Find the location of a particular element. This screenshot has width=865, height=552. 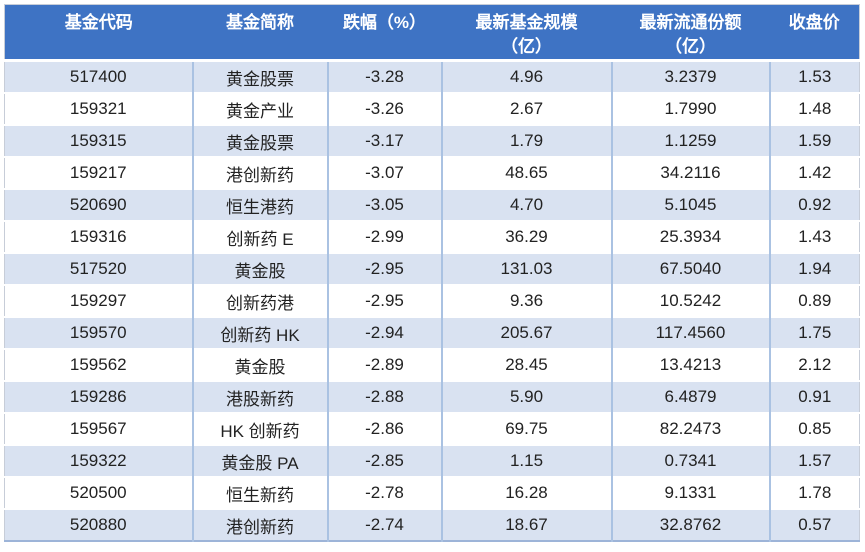

table-cell: 18.67 is located at coordinates (526, 524).